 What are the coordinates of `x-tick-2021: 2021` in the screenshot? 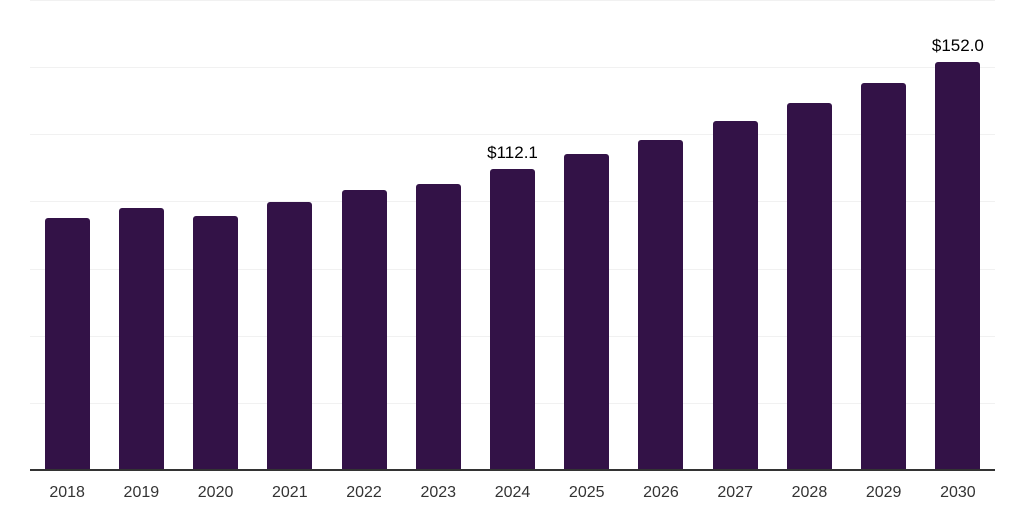 It's located at (290, 492).